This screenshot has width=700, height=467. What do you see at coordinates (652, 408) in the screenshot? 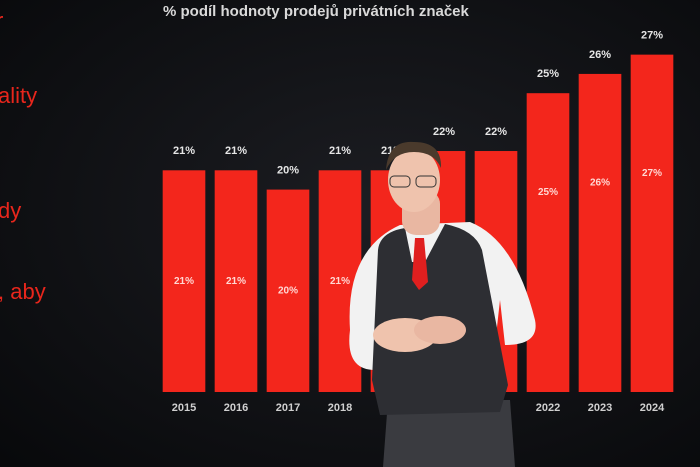
I see `x-tick-label: 2024` at bounding box center [652, 408].